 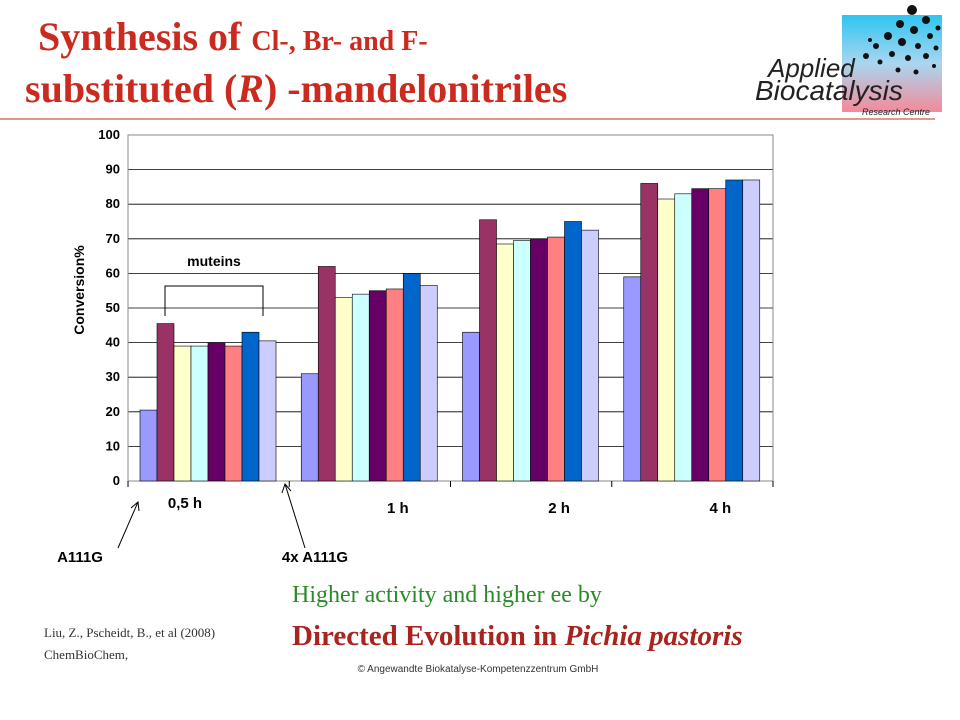 What do you see at coordinates (113, 376) in the screenshot?
I see `y-tick-label: 30` at bounding box center [113, 376].